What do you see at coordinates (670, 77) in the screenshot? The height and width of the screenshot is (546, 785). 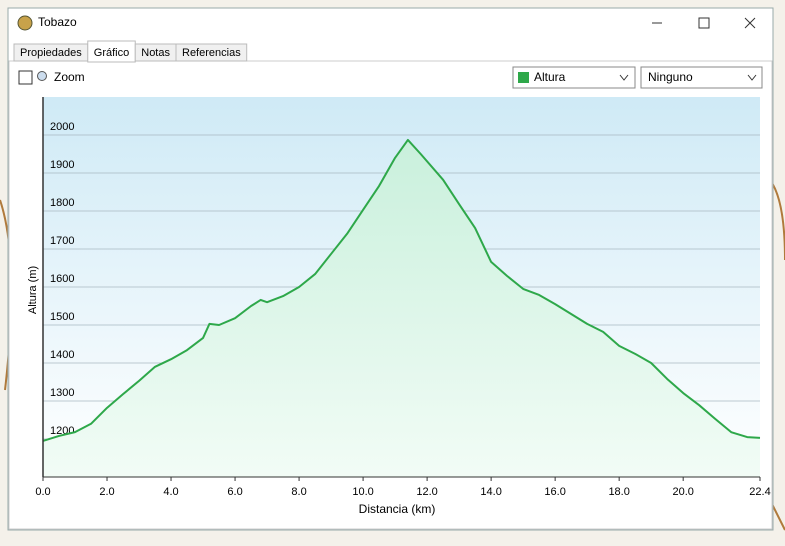 I see `second-select-text: Ninguno` at bounding box center [670, 77].